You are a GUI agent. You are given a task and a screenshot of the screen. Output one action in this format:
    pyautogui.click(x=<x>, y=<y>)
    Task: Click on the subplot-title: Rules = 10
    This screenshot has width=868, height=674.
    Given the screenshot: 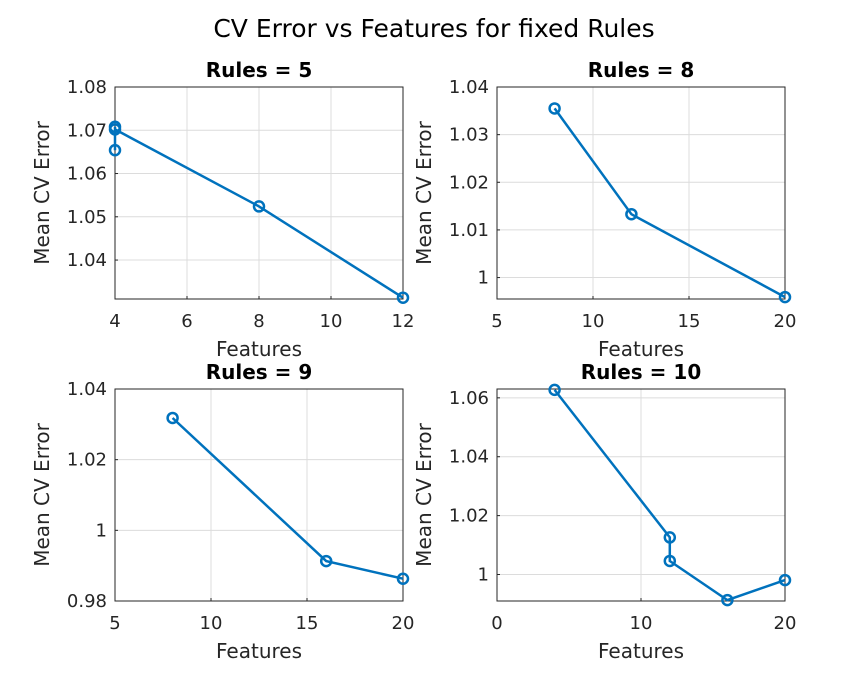 What is the action you would take?
    pyautogui.click(x=641, y=372)
    